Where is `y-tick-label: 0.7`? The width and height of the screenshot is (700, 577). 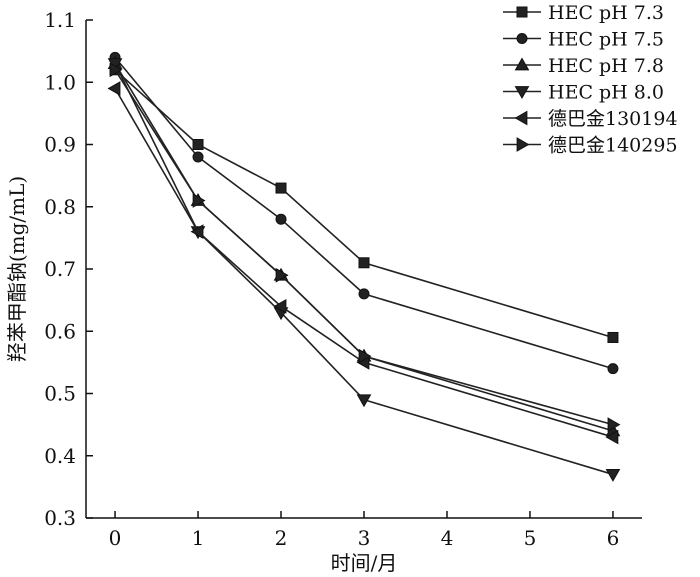
y-tick-label: 0.7 is located at coordinates (60, 269).